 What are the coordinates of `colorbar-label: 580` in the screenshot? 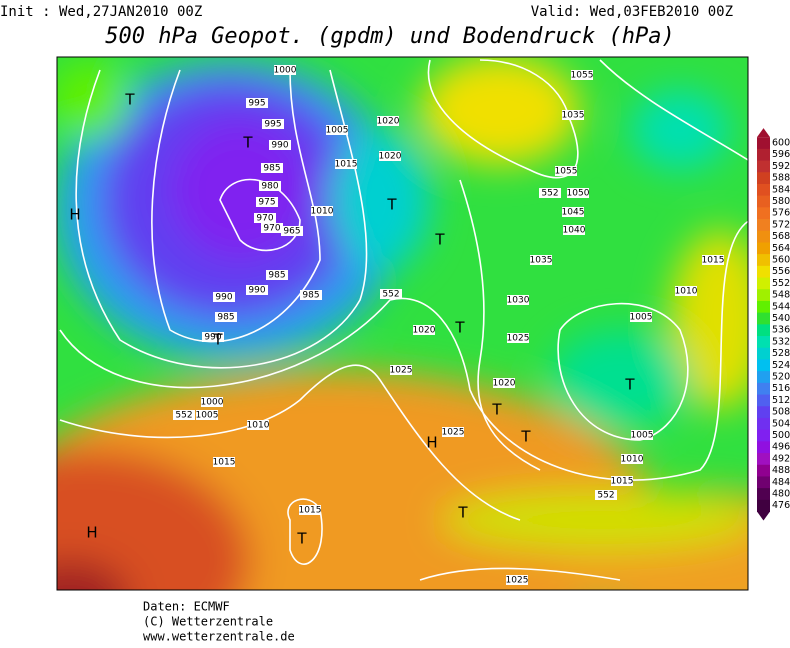 It's located at (781, 201).